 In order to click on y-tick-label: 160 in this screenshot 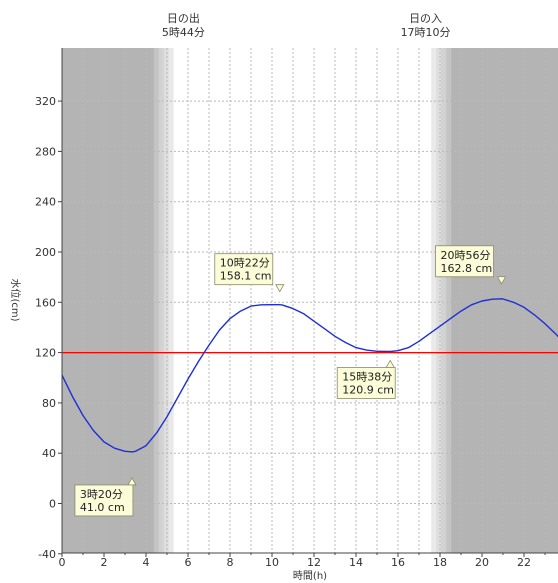, I will do `click(45, 302)`.